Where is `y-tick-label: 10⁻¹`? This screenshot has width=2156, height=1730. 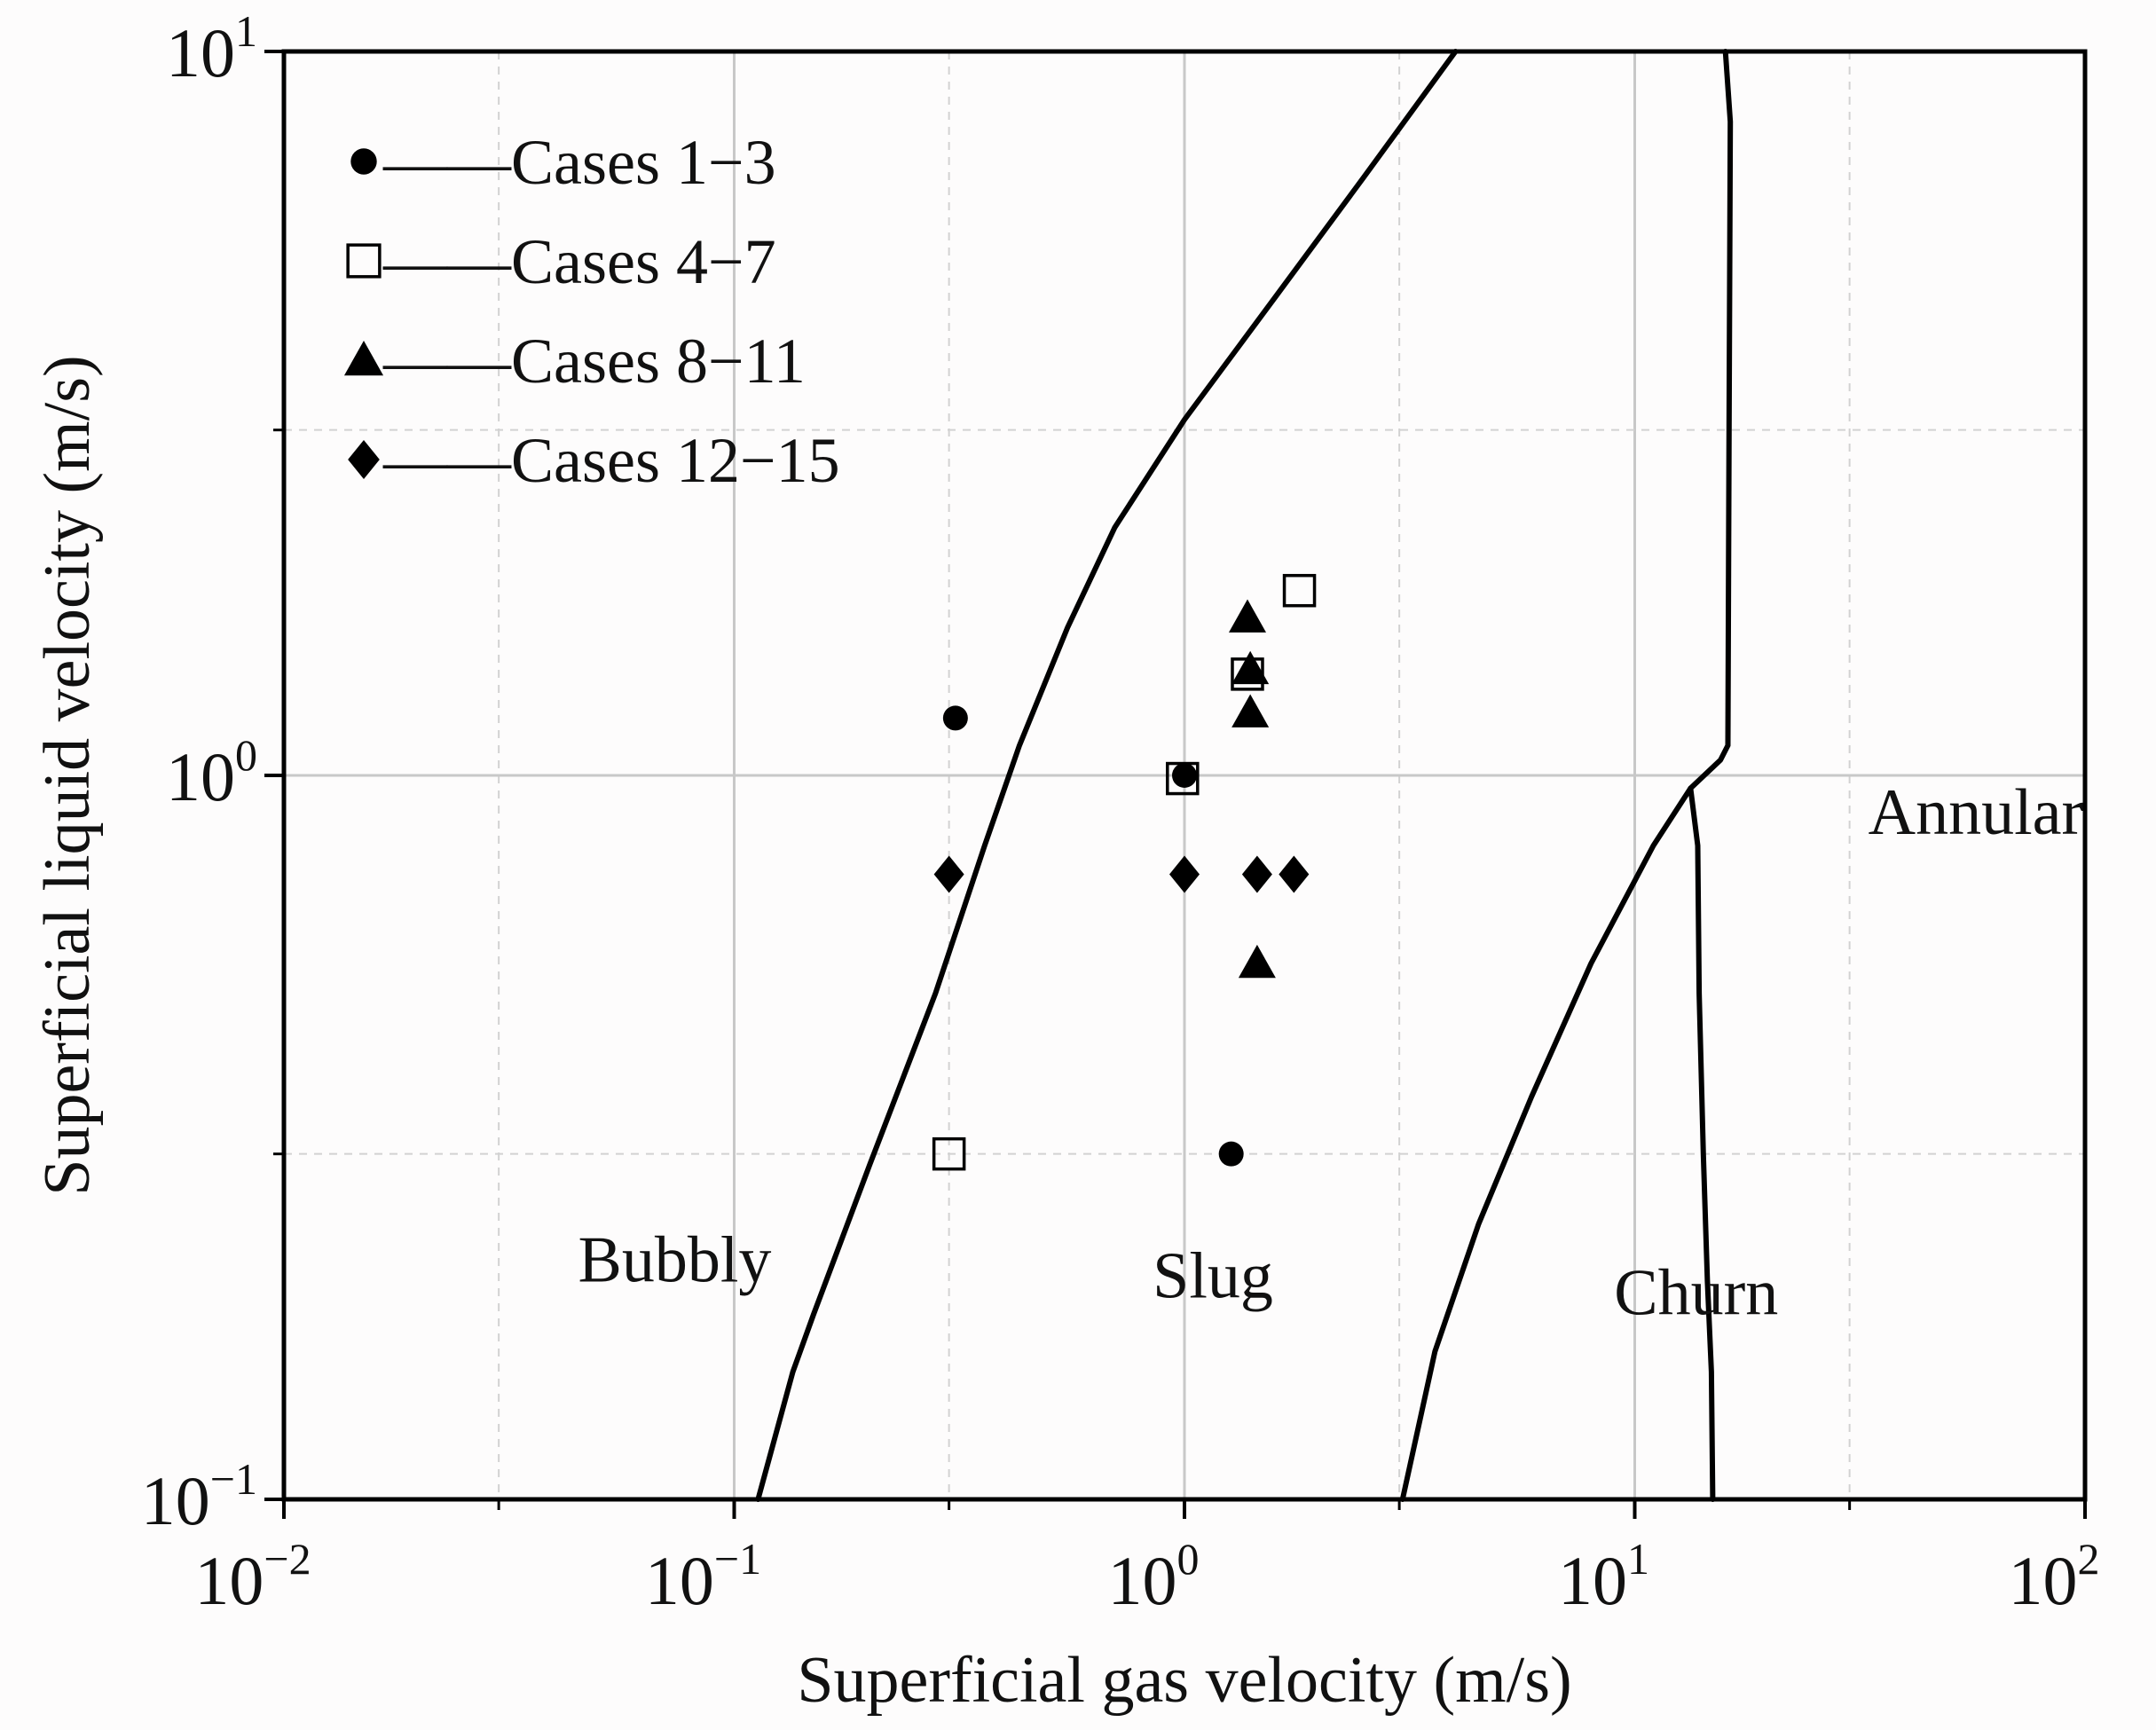 y-tick-label: 10⁻¹ is located at coordinates (199, 1496).